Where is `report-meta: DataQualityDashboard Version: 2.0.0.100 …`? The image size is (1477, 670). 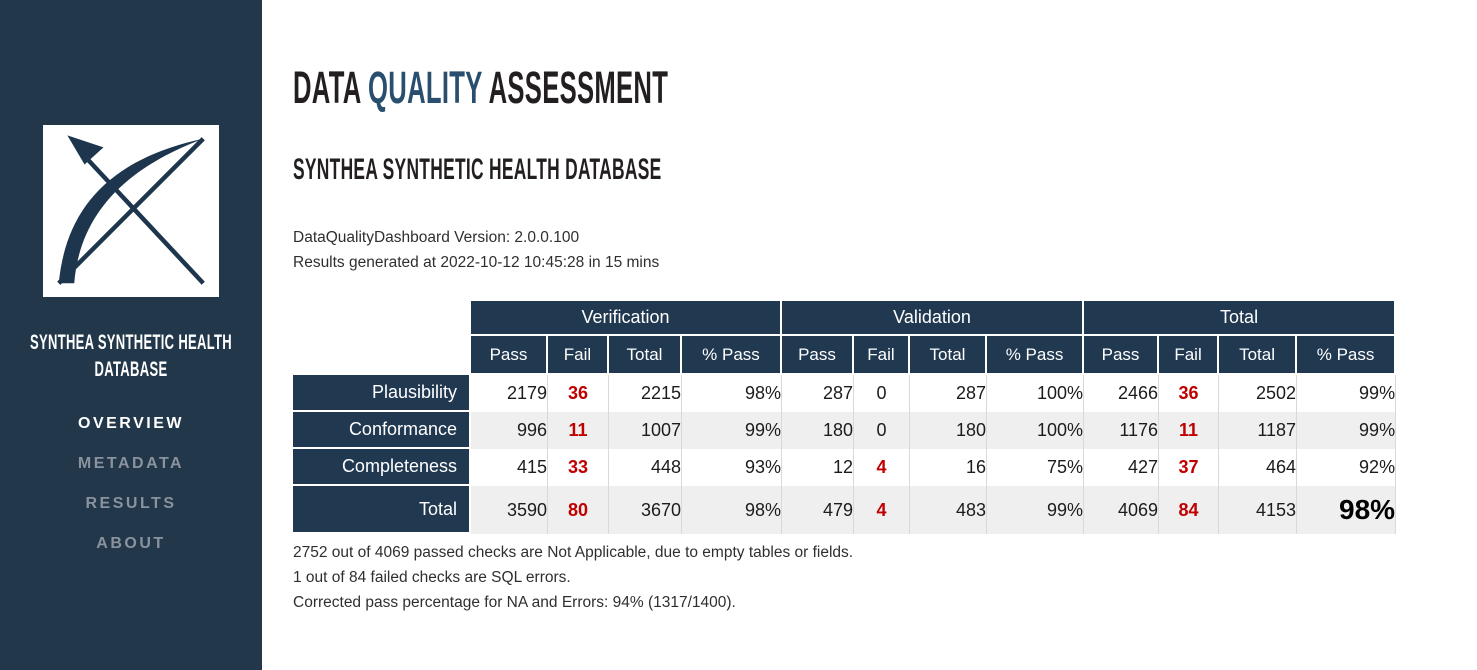
report-meta: DataQualityDashboard Version: 2.0.0.100 … is located at coordinates (885, 250).